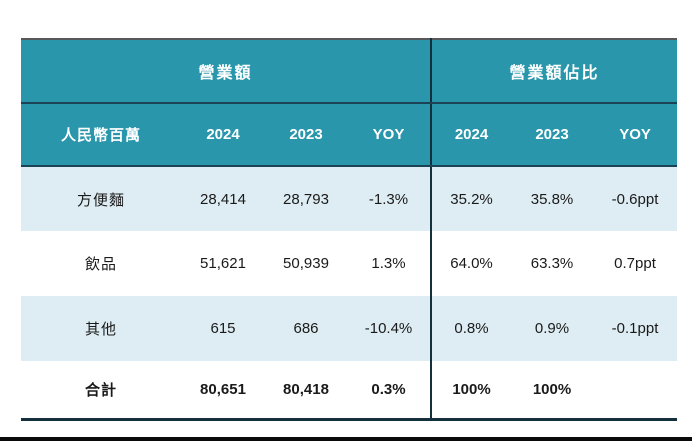 The width and height of the screenshot is (692, 441). I want to click on table-row-others: 其他 615 686 -10.4% 0.8% 0.9% -0.1ppt, so click(349, 328).